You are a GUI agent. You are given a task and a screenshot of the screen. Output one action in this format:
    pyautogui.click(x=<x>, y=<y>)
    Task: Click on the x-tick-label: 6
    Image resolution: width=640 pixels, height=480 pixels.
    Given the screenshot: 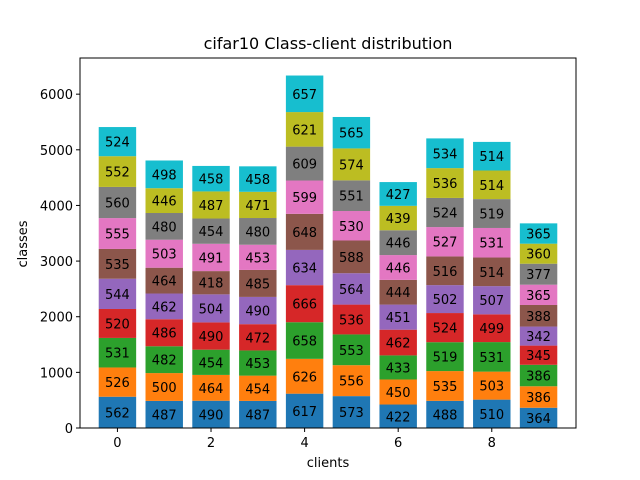 What is the action you would take?
    pyautogui.click(x=398, y=443)
    